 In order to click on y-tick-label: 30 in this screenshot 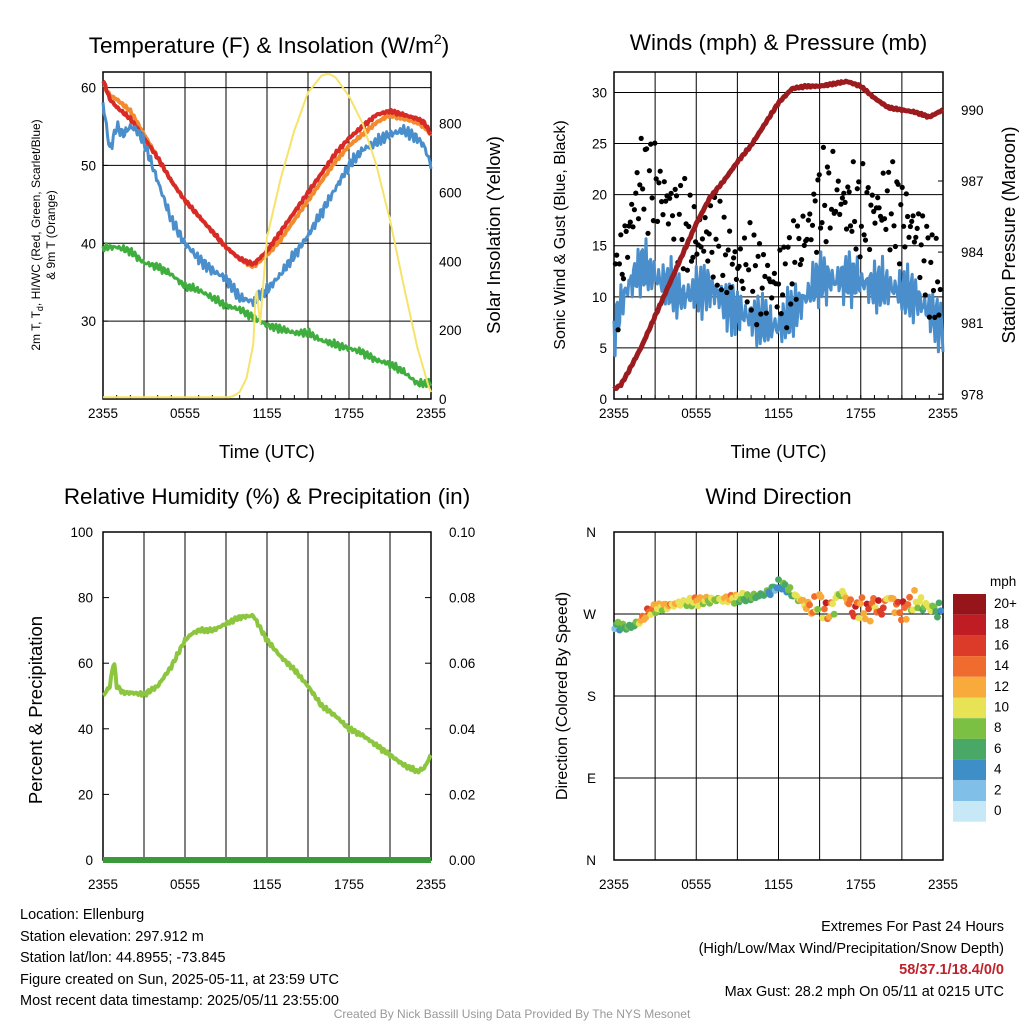, I will do `click(599, 92)`.